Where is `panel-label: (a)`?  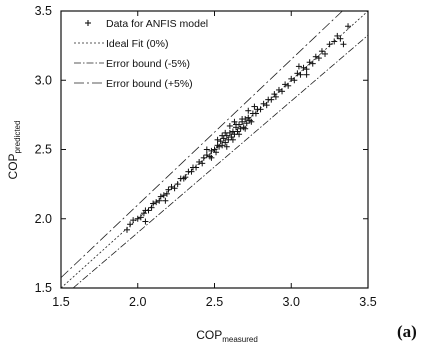 panel-label: (a) is located at coordinates (407, 331).